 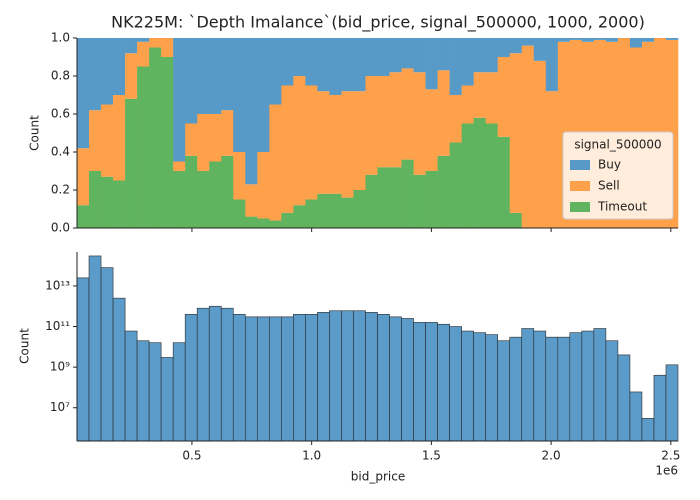 I want to click on legend-label: Timeout, so click(x=622, y=207).